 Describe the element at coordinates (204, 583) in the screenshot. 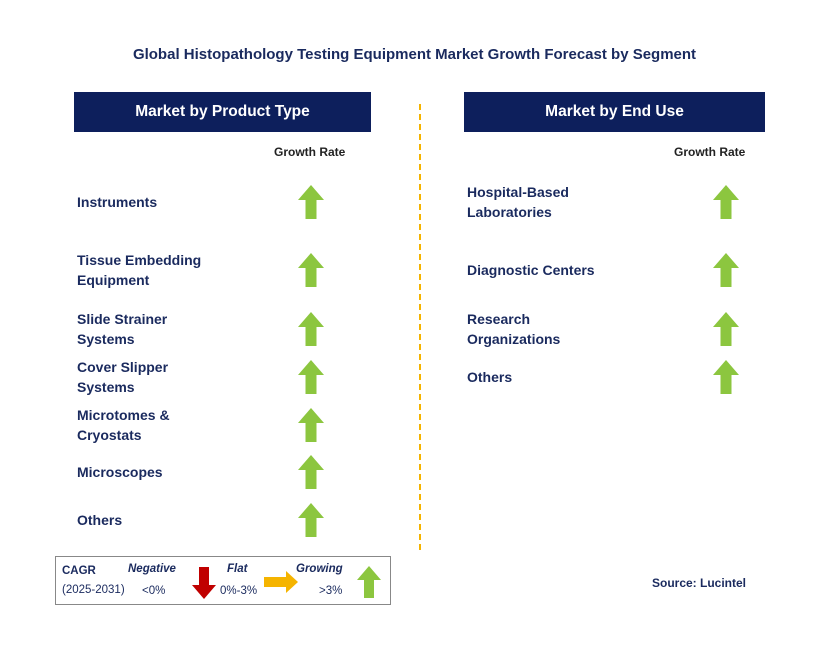

I see `down-arrow-icon` at that location.